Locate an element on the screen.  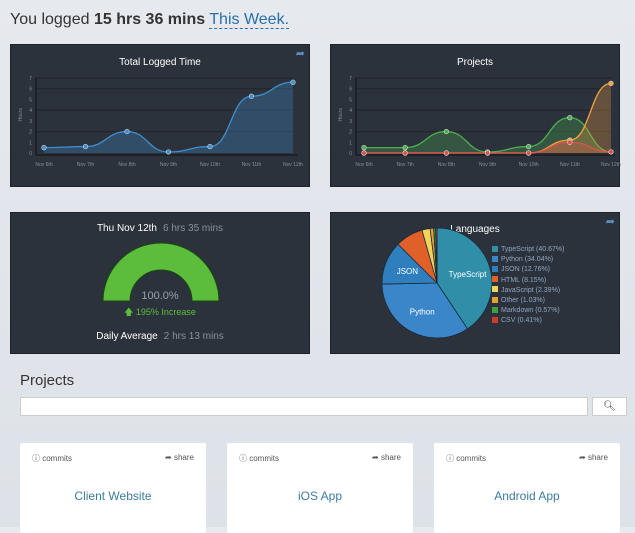
y-tick-label: 2 is located at coordinates (350, 133).